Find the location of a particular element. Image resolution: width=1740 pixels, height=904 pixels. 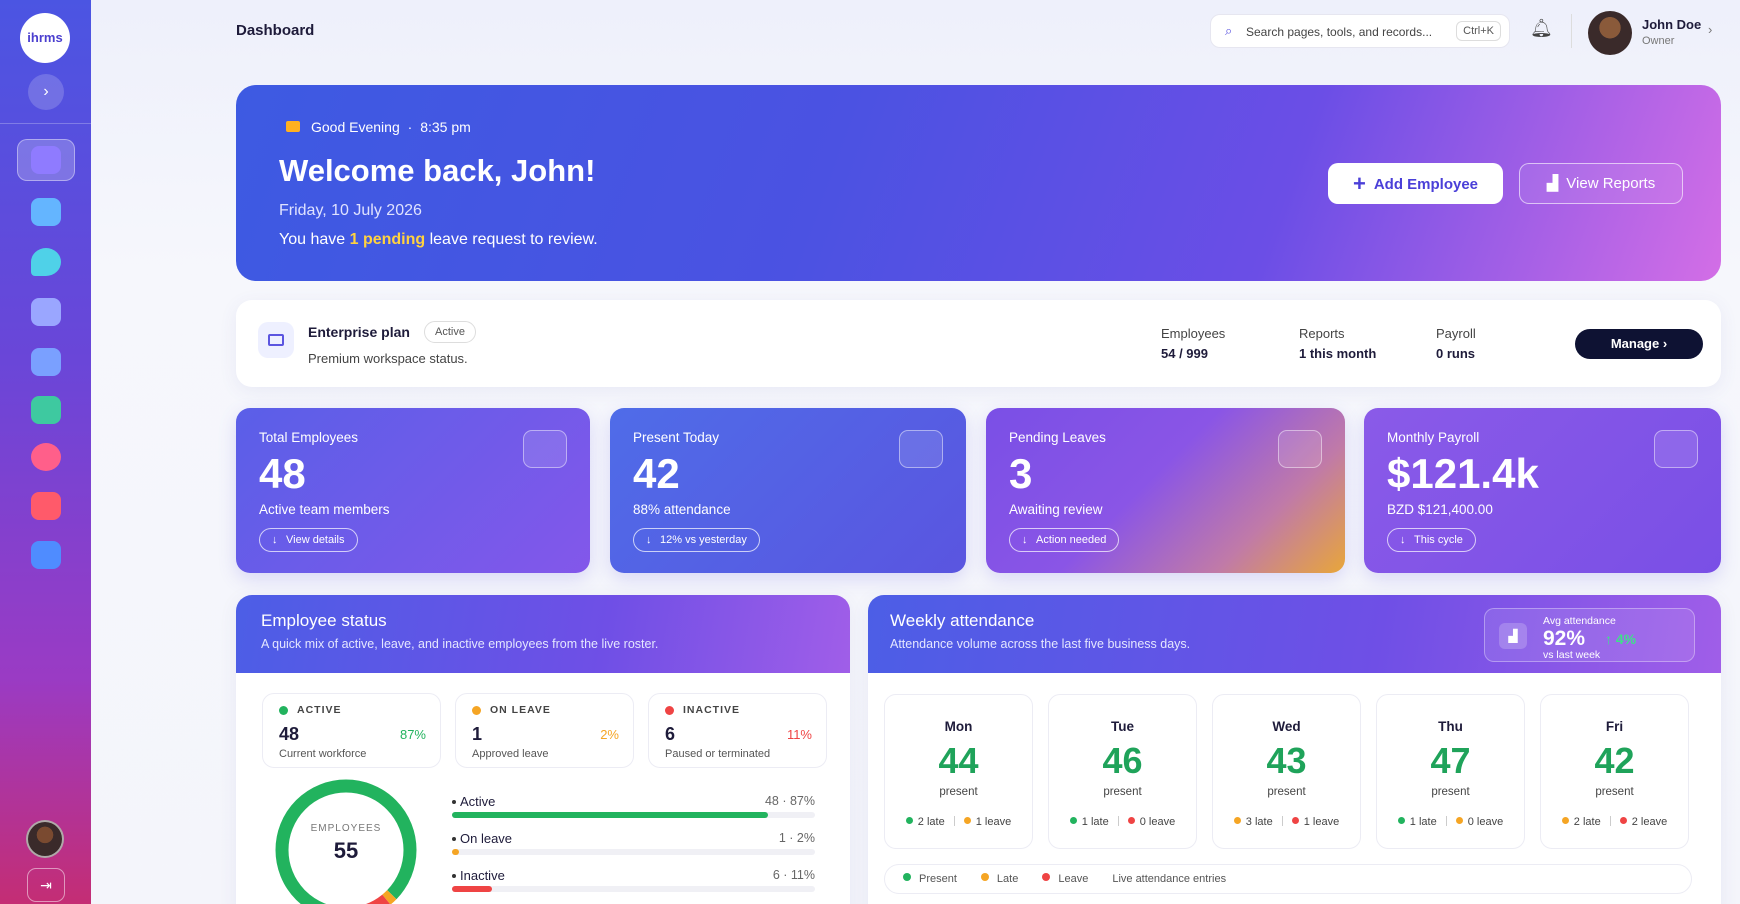

donut-chart: EMPLOYEES 55 is located at coordinates (346, 840).